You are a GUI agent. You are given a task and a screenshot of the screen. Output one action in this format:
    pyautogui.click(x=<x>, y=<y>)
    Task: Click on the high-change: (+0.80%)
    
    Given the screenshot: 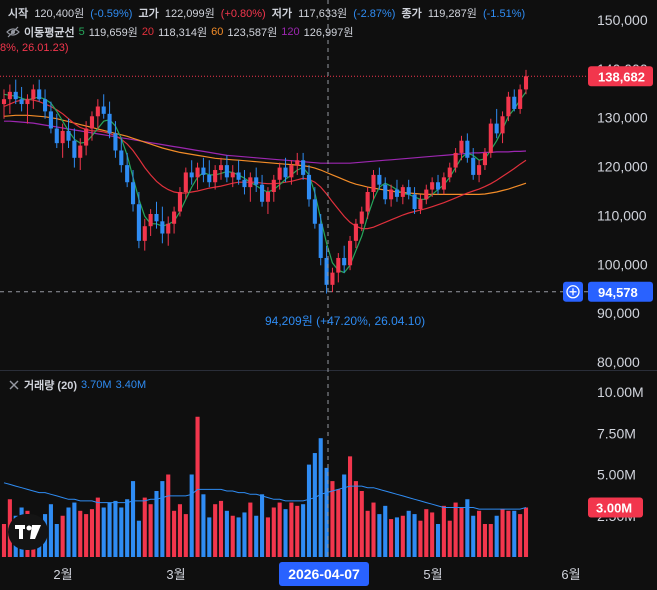 What is the action you would take?
    pyautogui.click(x=243, y=14)
    